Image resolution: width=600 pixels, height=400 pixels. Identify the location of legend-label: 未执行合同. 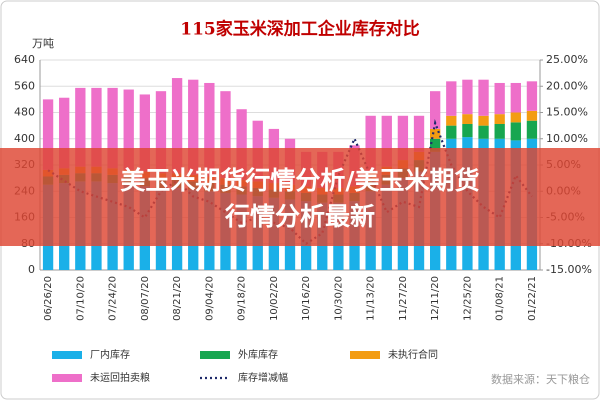
(413, 354).